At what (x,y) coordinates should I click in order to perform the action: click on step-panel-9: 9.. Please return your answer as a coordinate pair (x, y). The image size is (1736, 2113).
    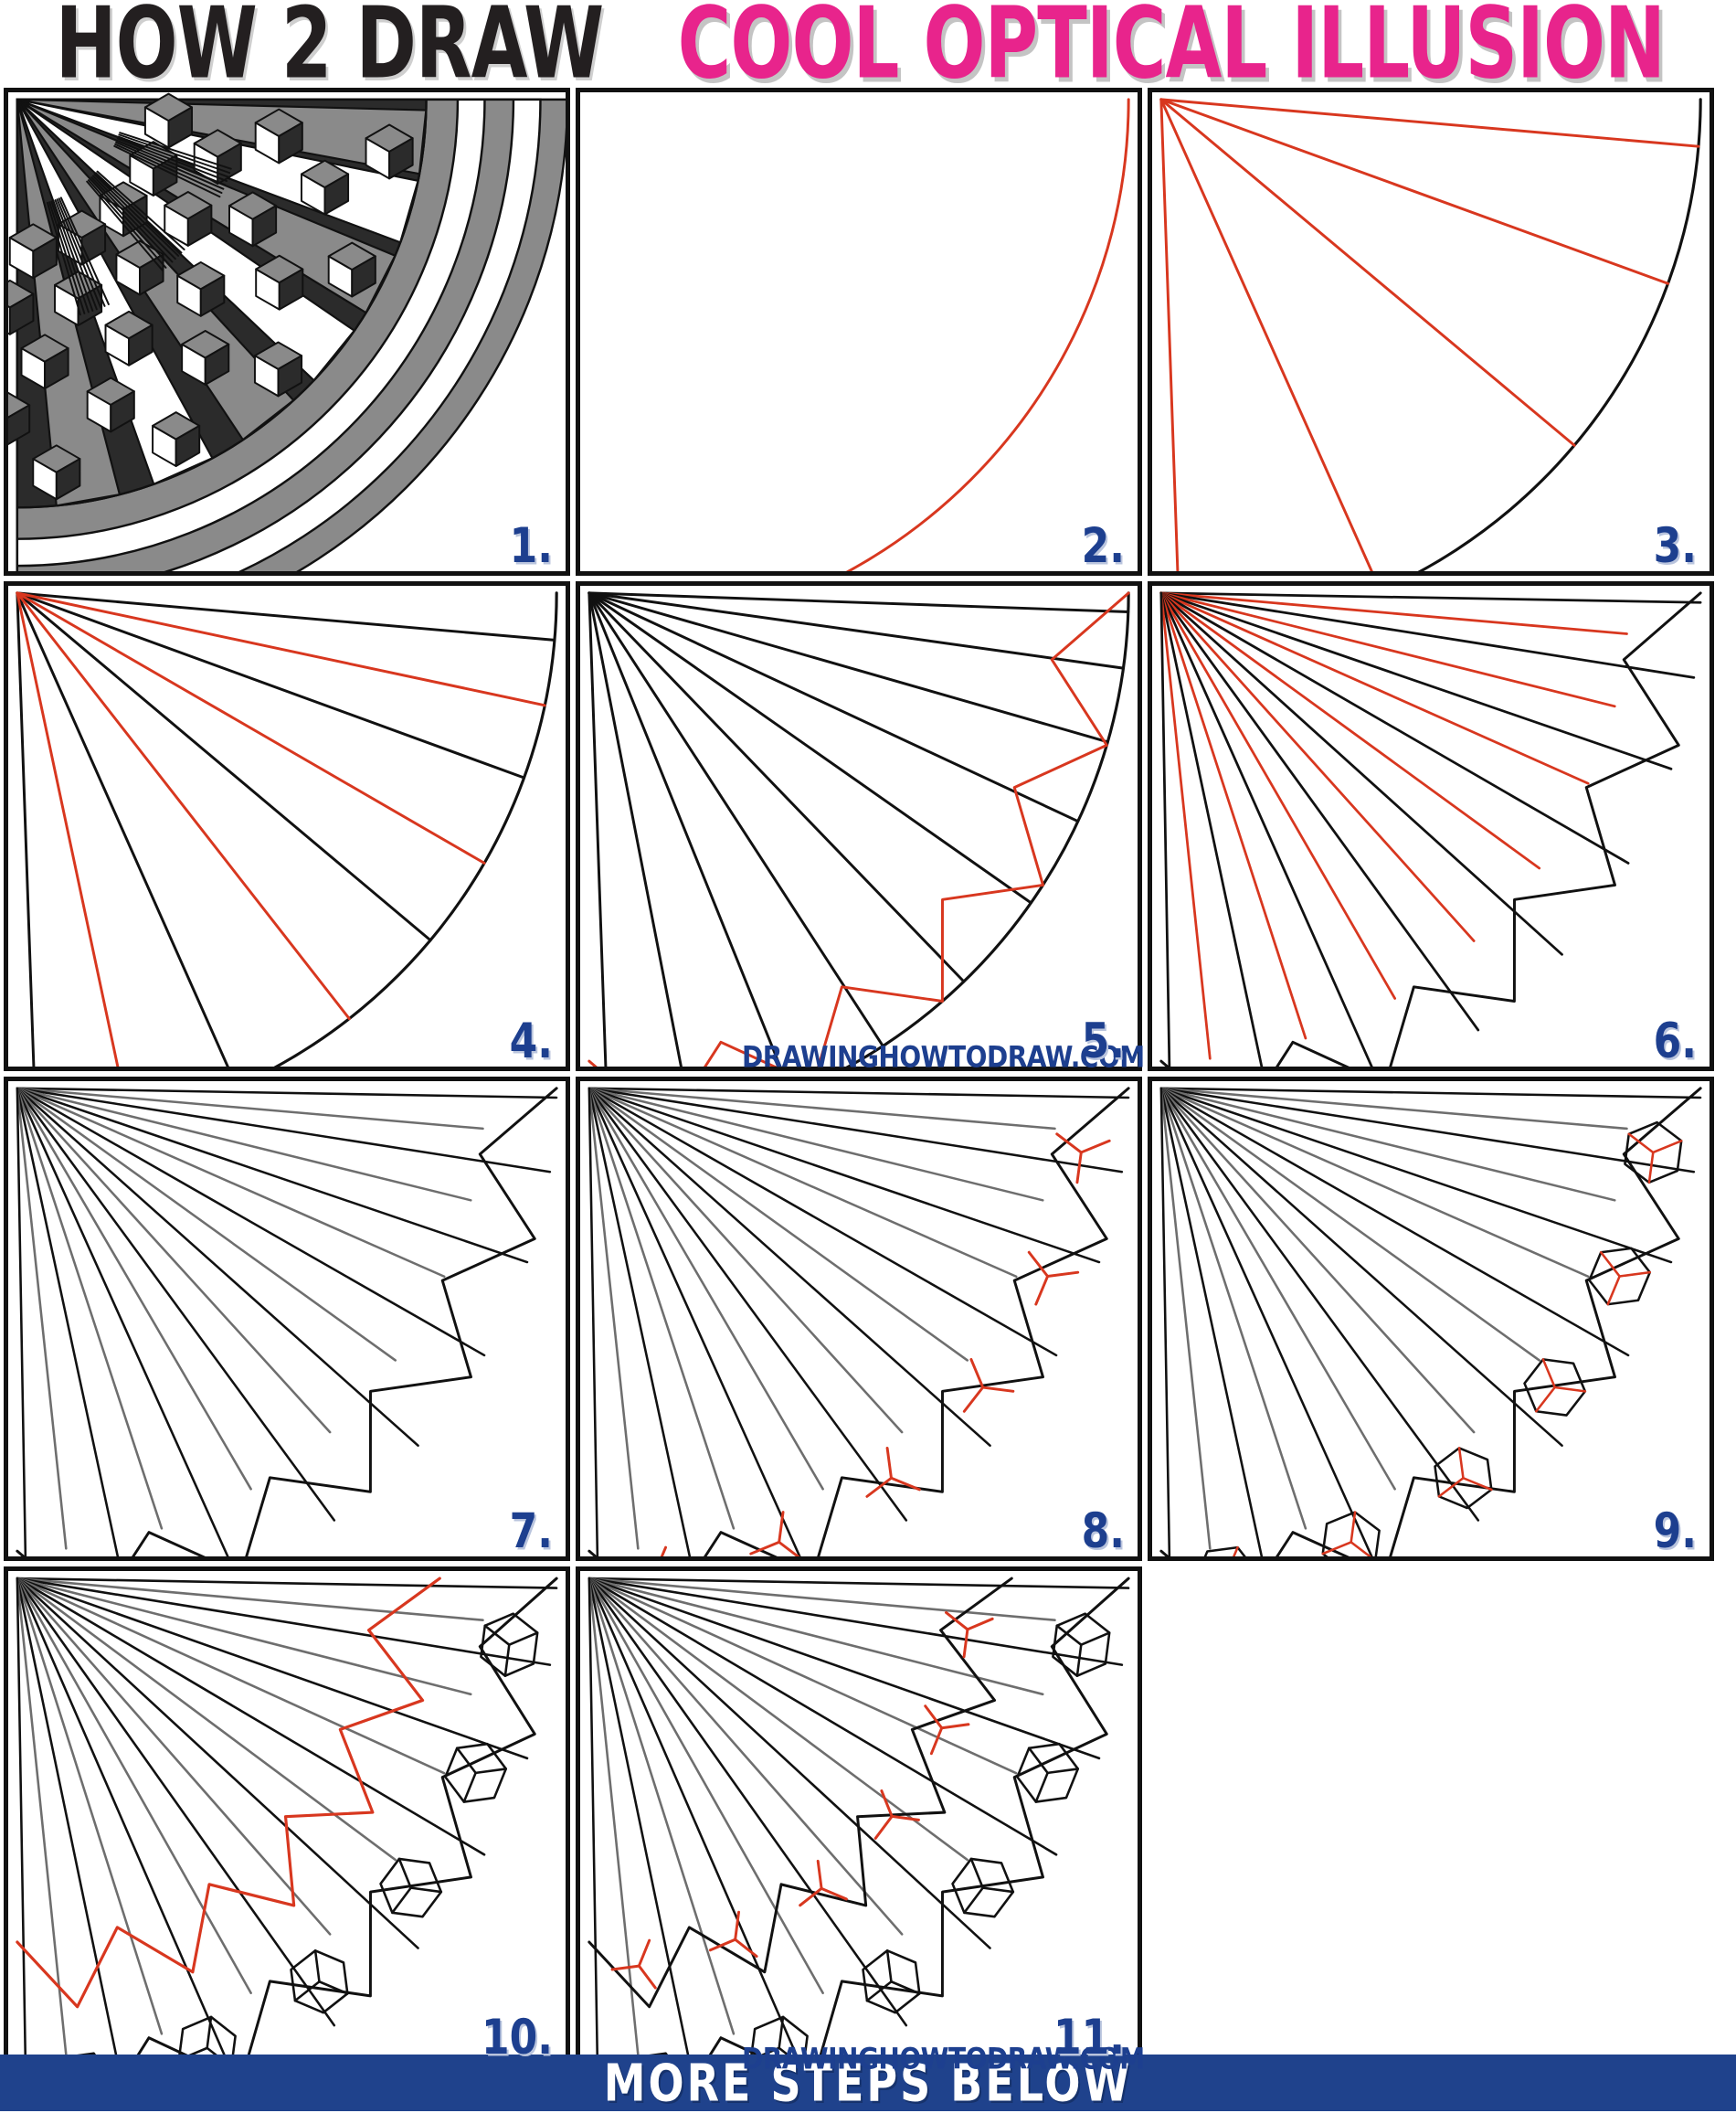
    Looking at the image, I should click on (1431, 1319).